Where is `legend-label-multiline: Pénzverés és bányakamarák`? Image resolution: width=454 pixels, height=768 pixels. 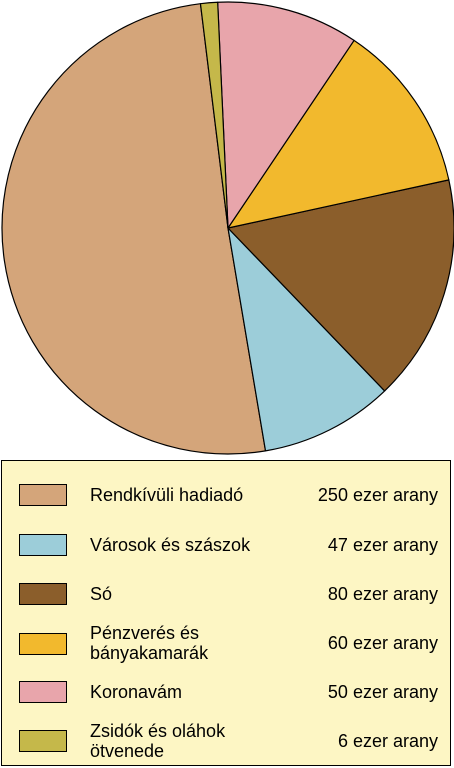 legend-label-multiline: Pénzverés és bányakamarák is located at coordinates (190, 643).